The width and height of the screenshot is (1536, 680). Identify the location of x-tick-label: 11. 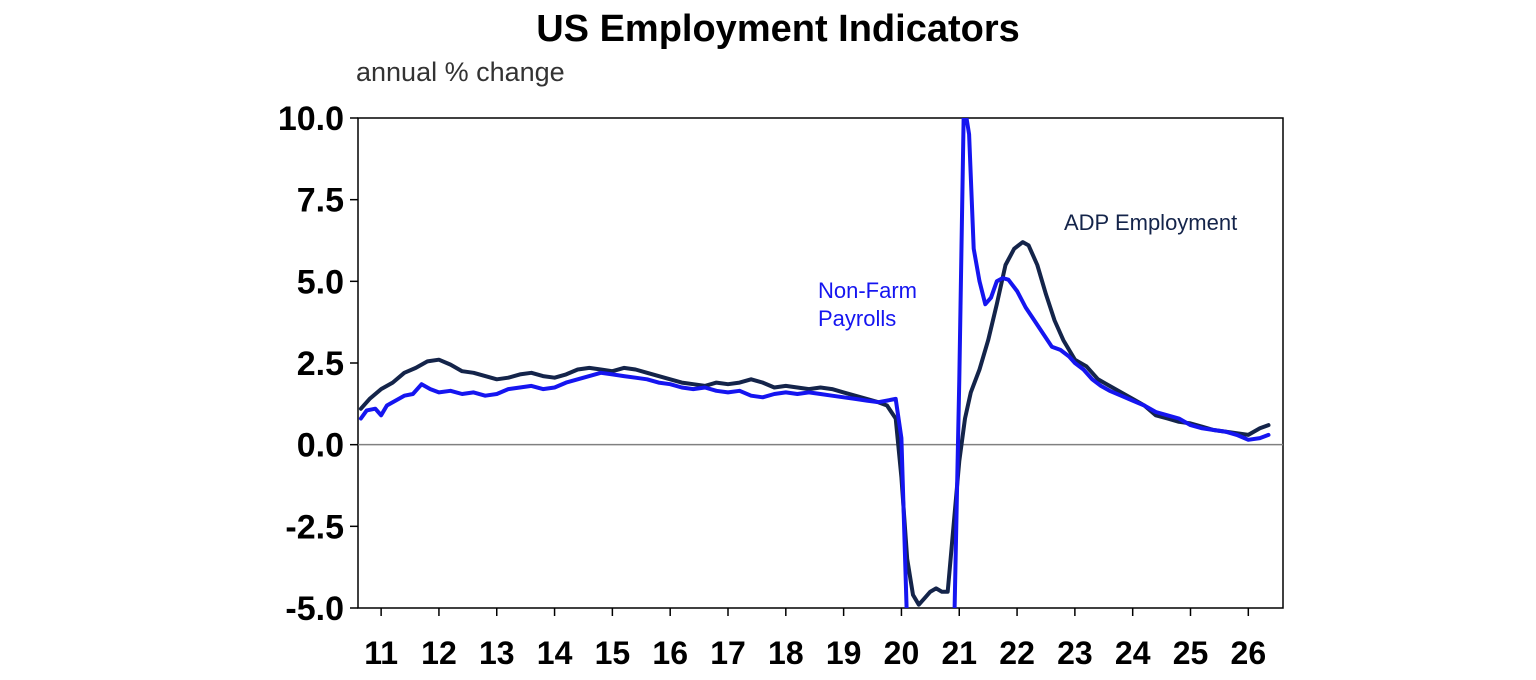
(381, 653).